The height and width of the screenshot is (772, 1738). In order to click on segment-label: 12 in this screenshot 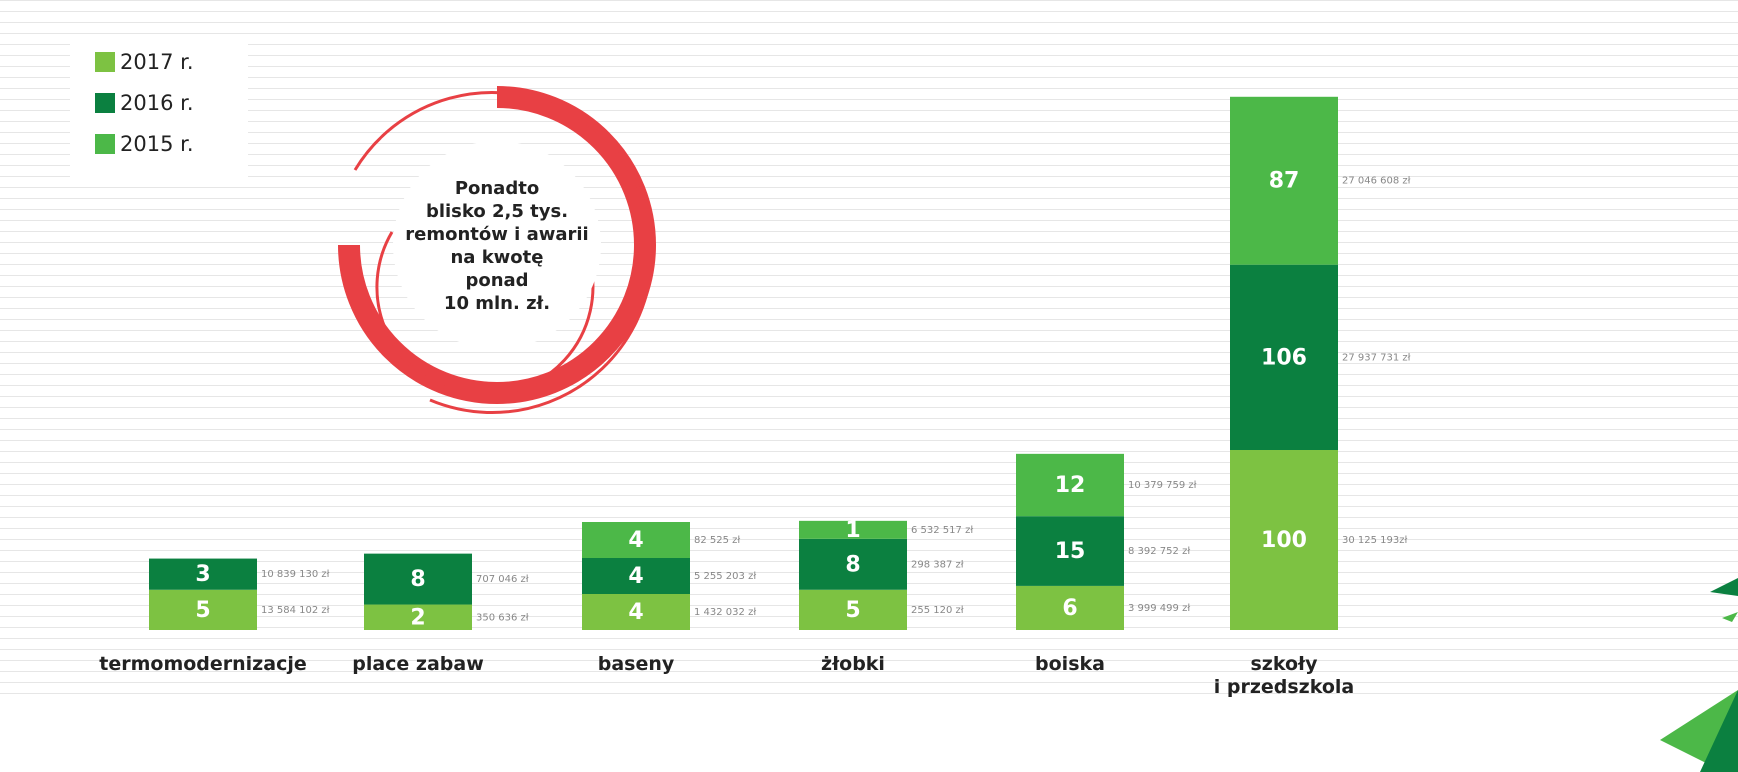, I will do `click(1070, 485)`.